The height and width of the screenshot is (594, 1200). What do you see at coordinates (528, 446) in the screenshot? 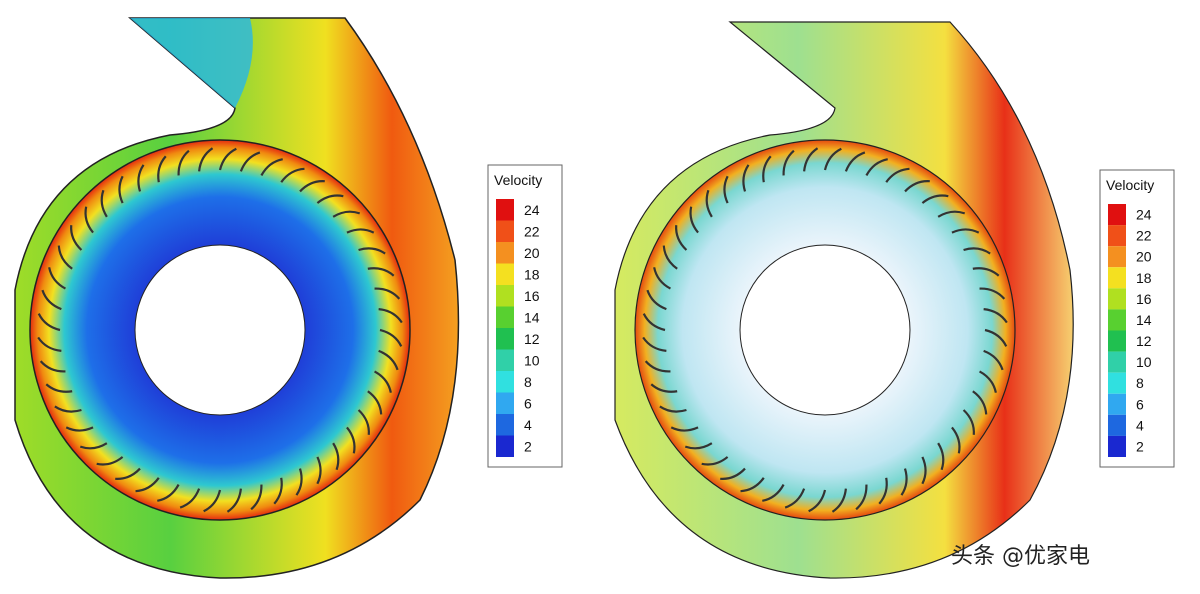
I see `legend-label: 2` at bounding box center [528, 446].